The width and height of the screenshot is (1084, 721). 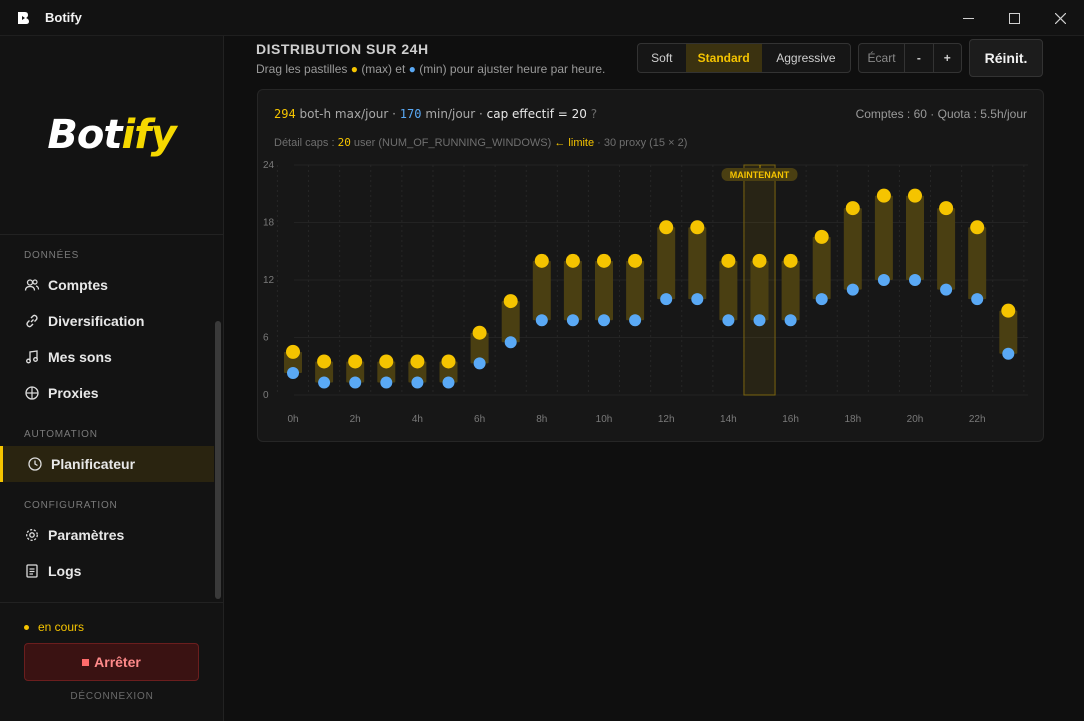 What do you see at coordinates (342, 49) in the screenshot?
I see `page-title: DISTRIBUTION SUR 24H` at bounding box center [342, 49].